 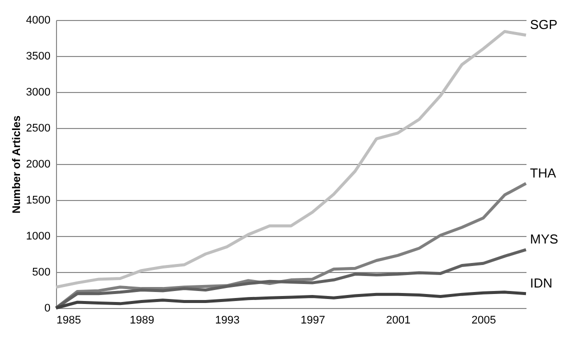 What do you see at coordinates (38, 236) in the screenshot?
I see `y-tick-label: 1000` at bounding box center [38, 236].